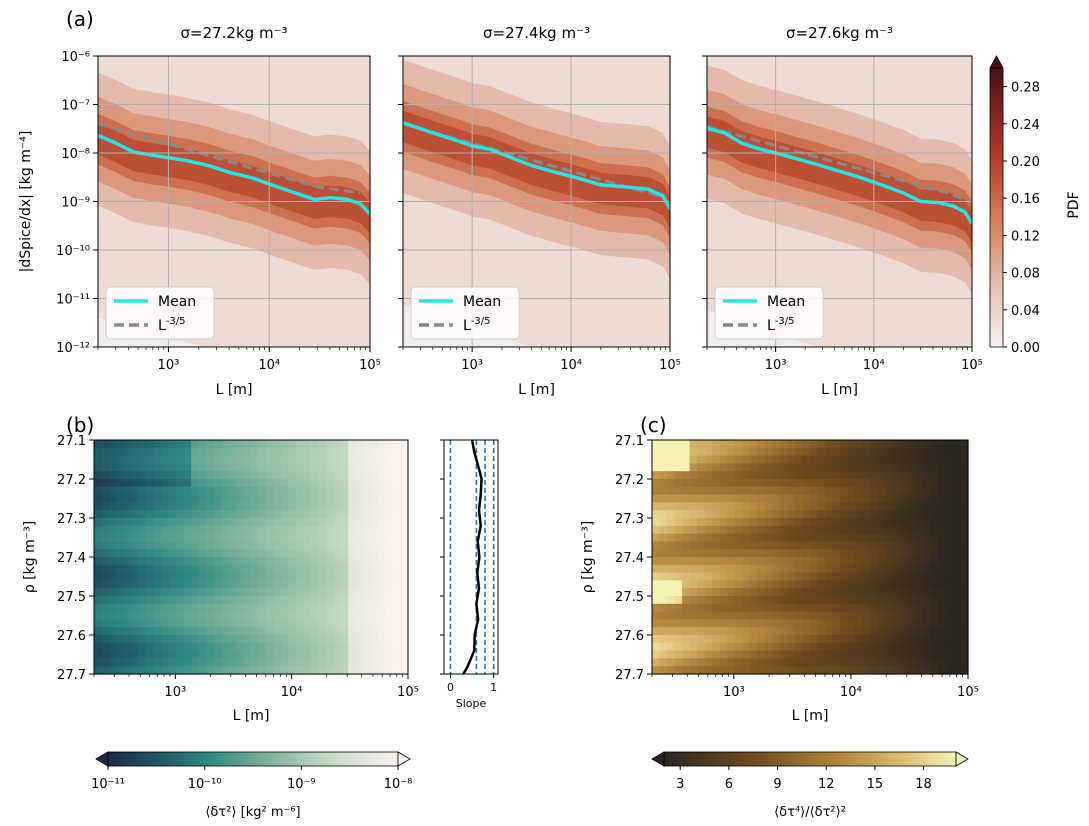 The height and width of the screenshot is (826, 1089). What do you see at coordinates (229, 158) in the screenshot?
I see `series-power-law` at bounding box center [229, 158].